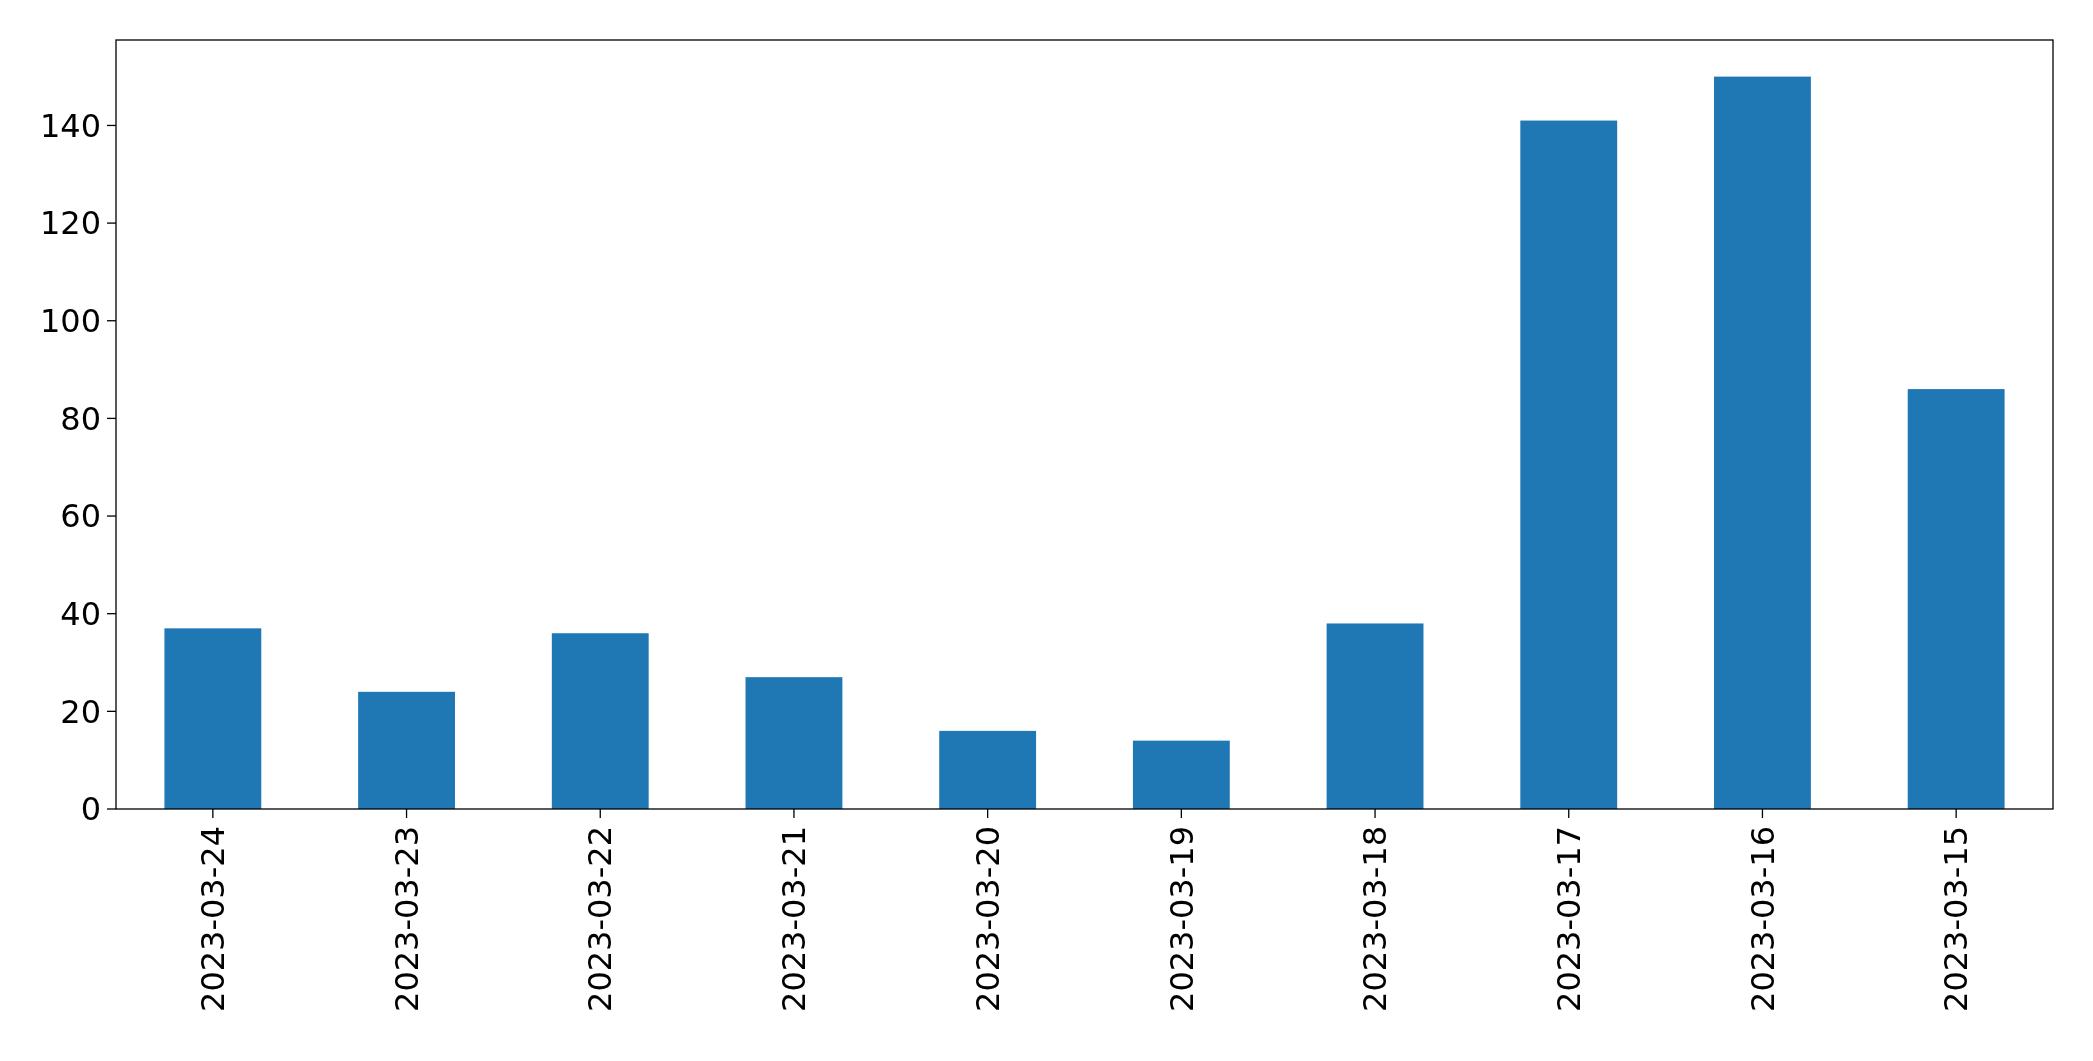 The image size is (2093, 1061). Describe the element at coordinates (90, 809) in the screenshot. I see `y-tick-label: 0` at that location.